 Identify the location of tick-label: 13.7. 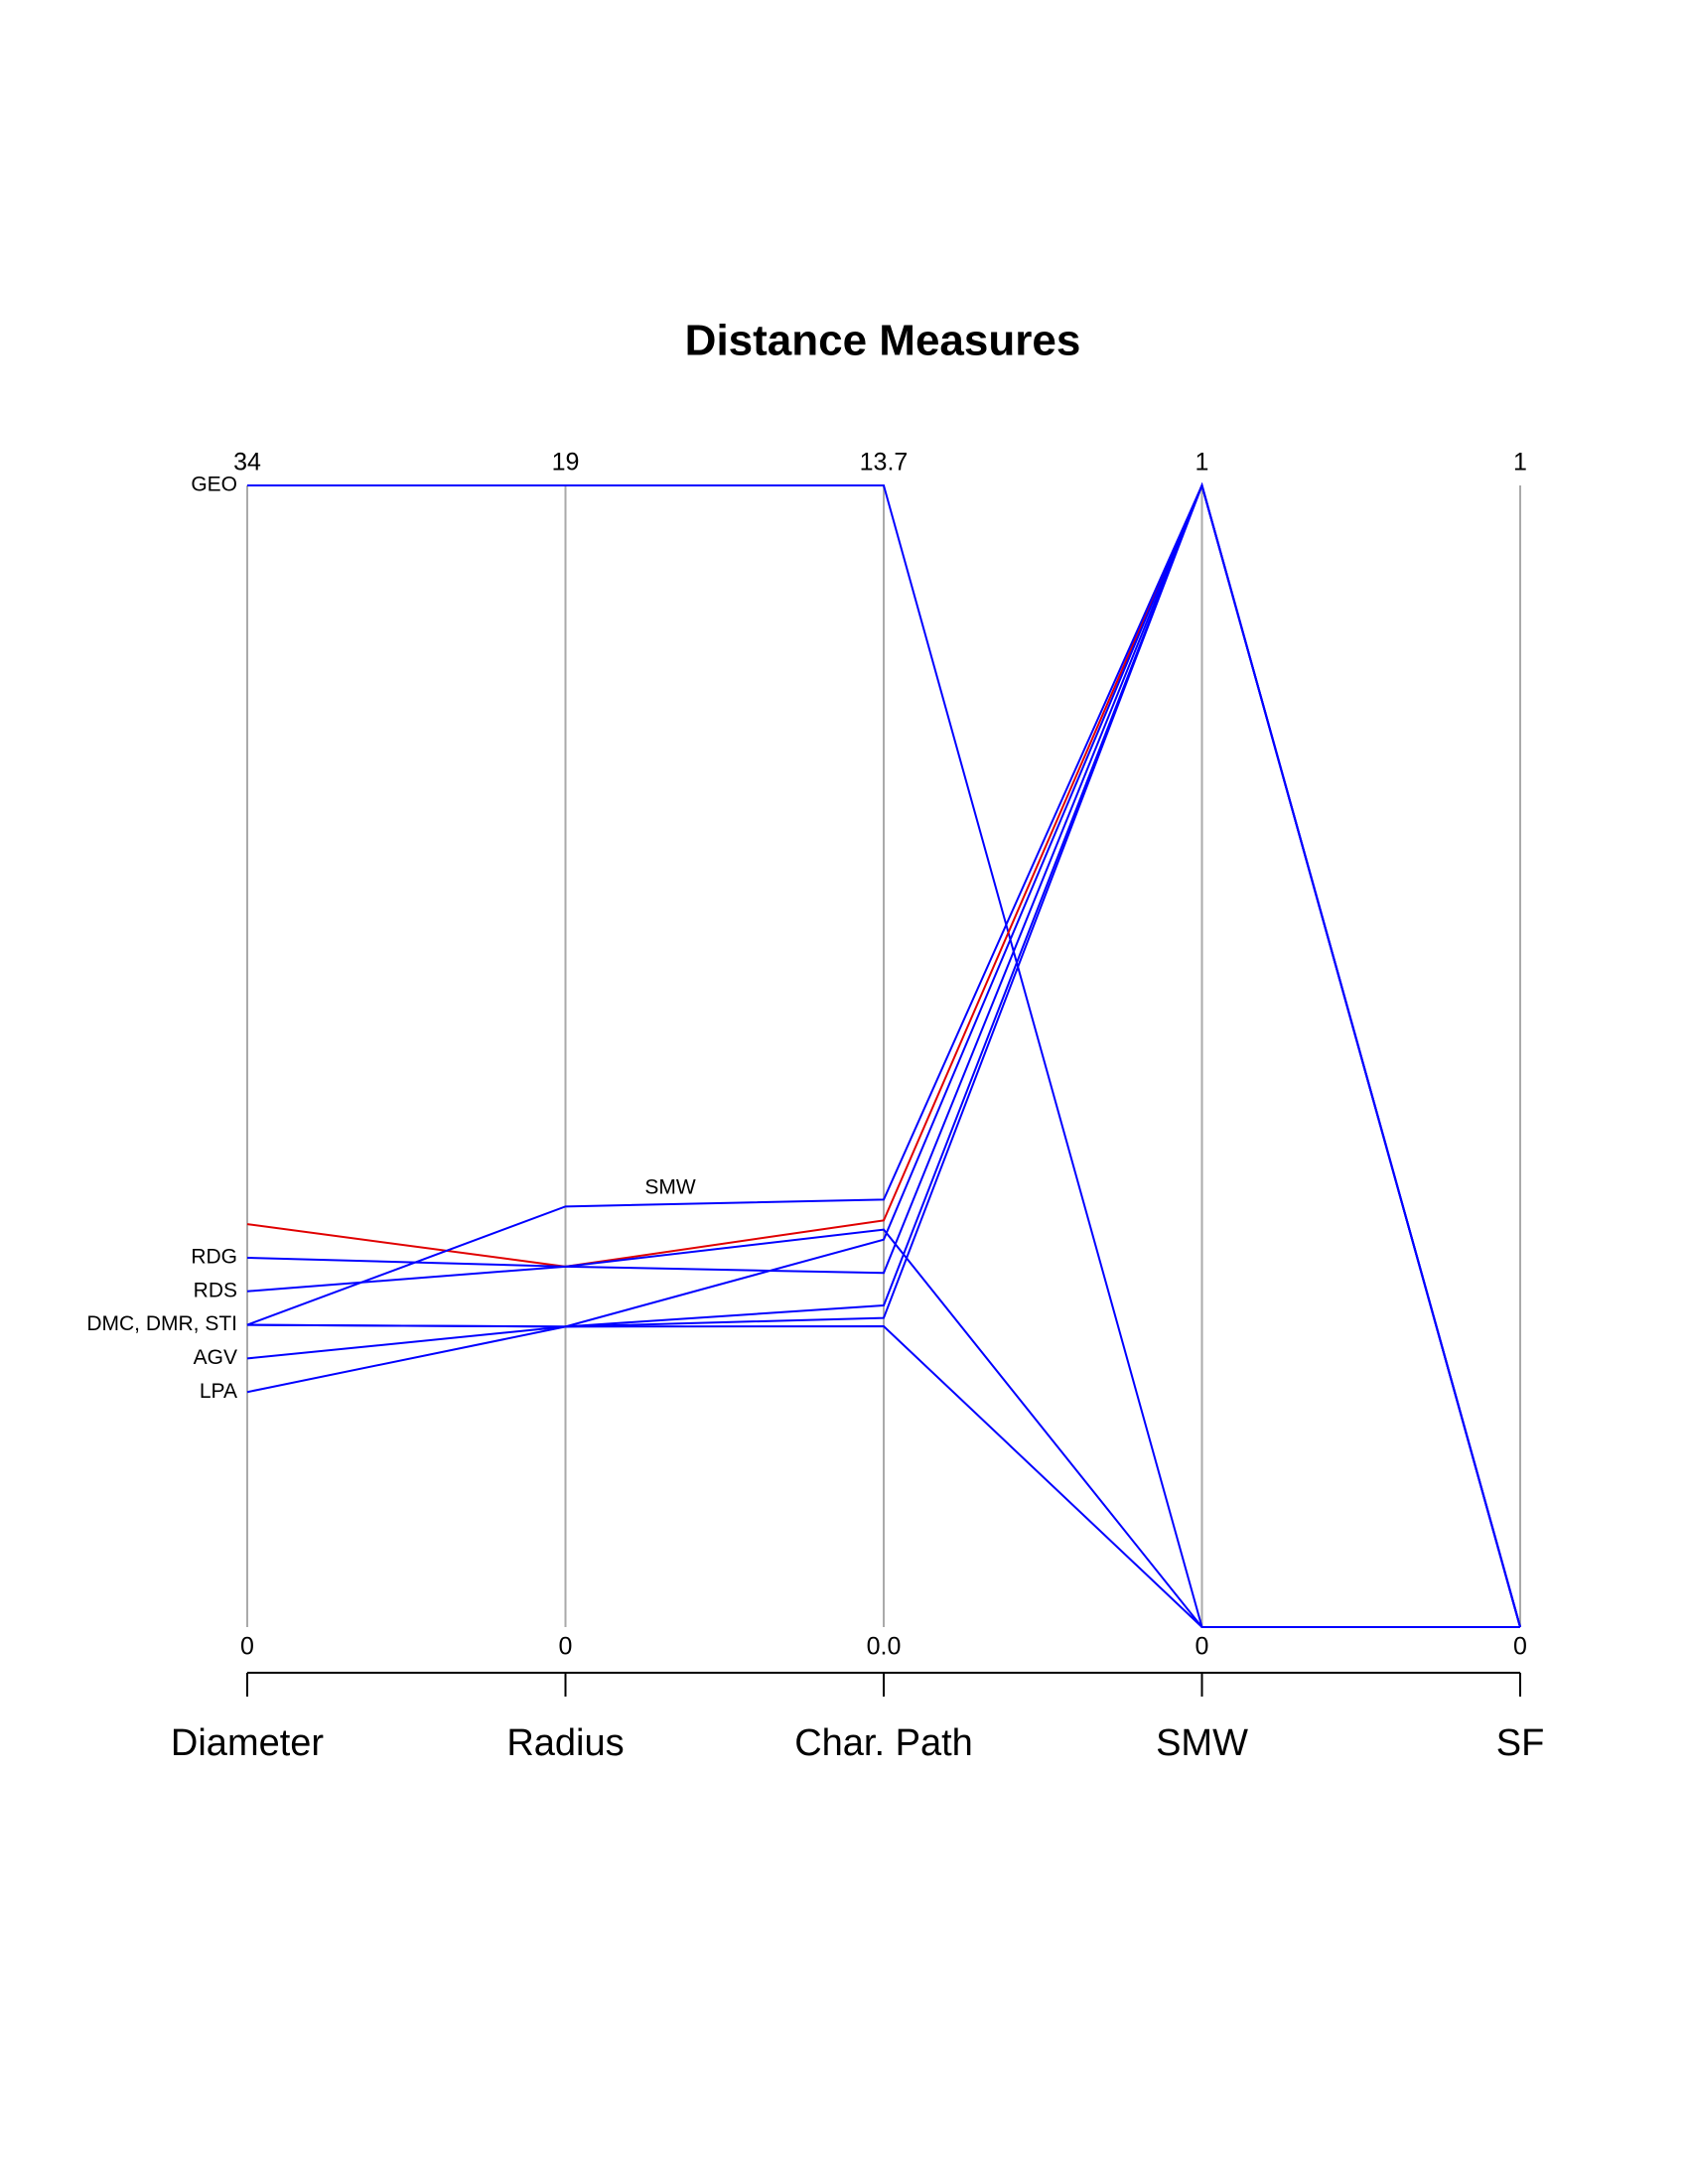
(884, 463).